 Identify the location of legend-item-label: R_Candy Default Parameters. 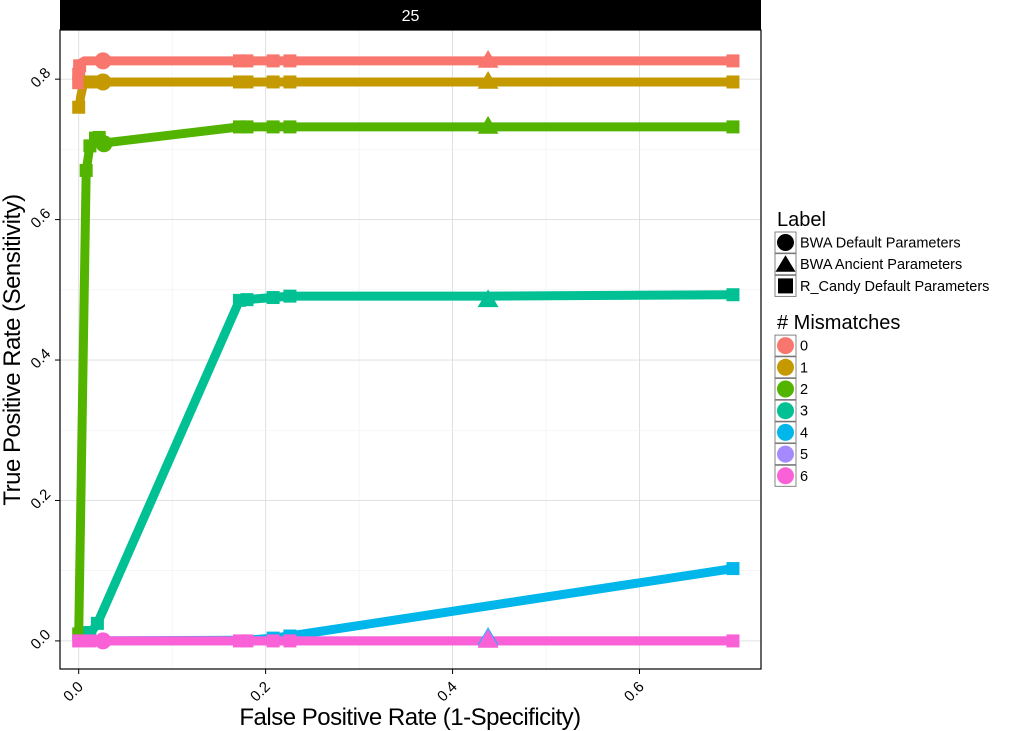
(894, 287).